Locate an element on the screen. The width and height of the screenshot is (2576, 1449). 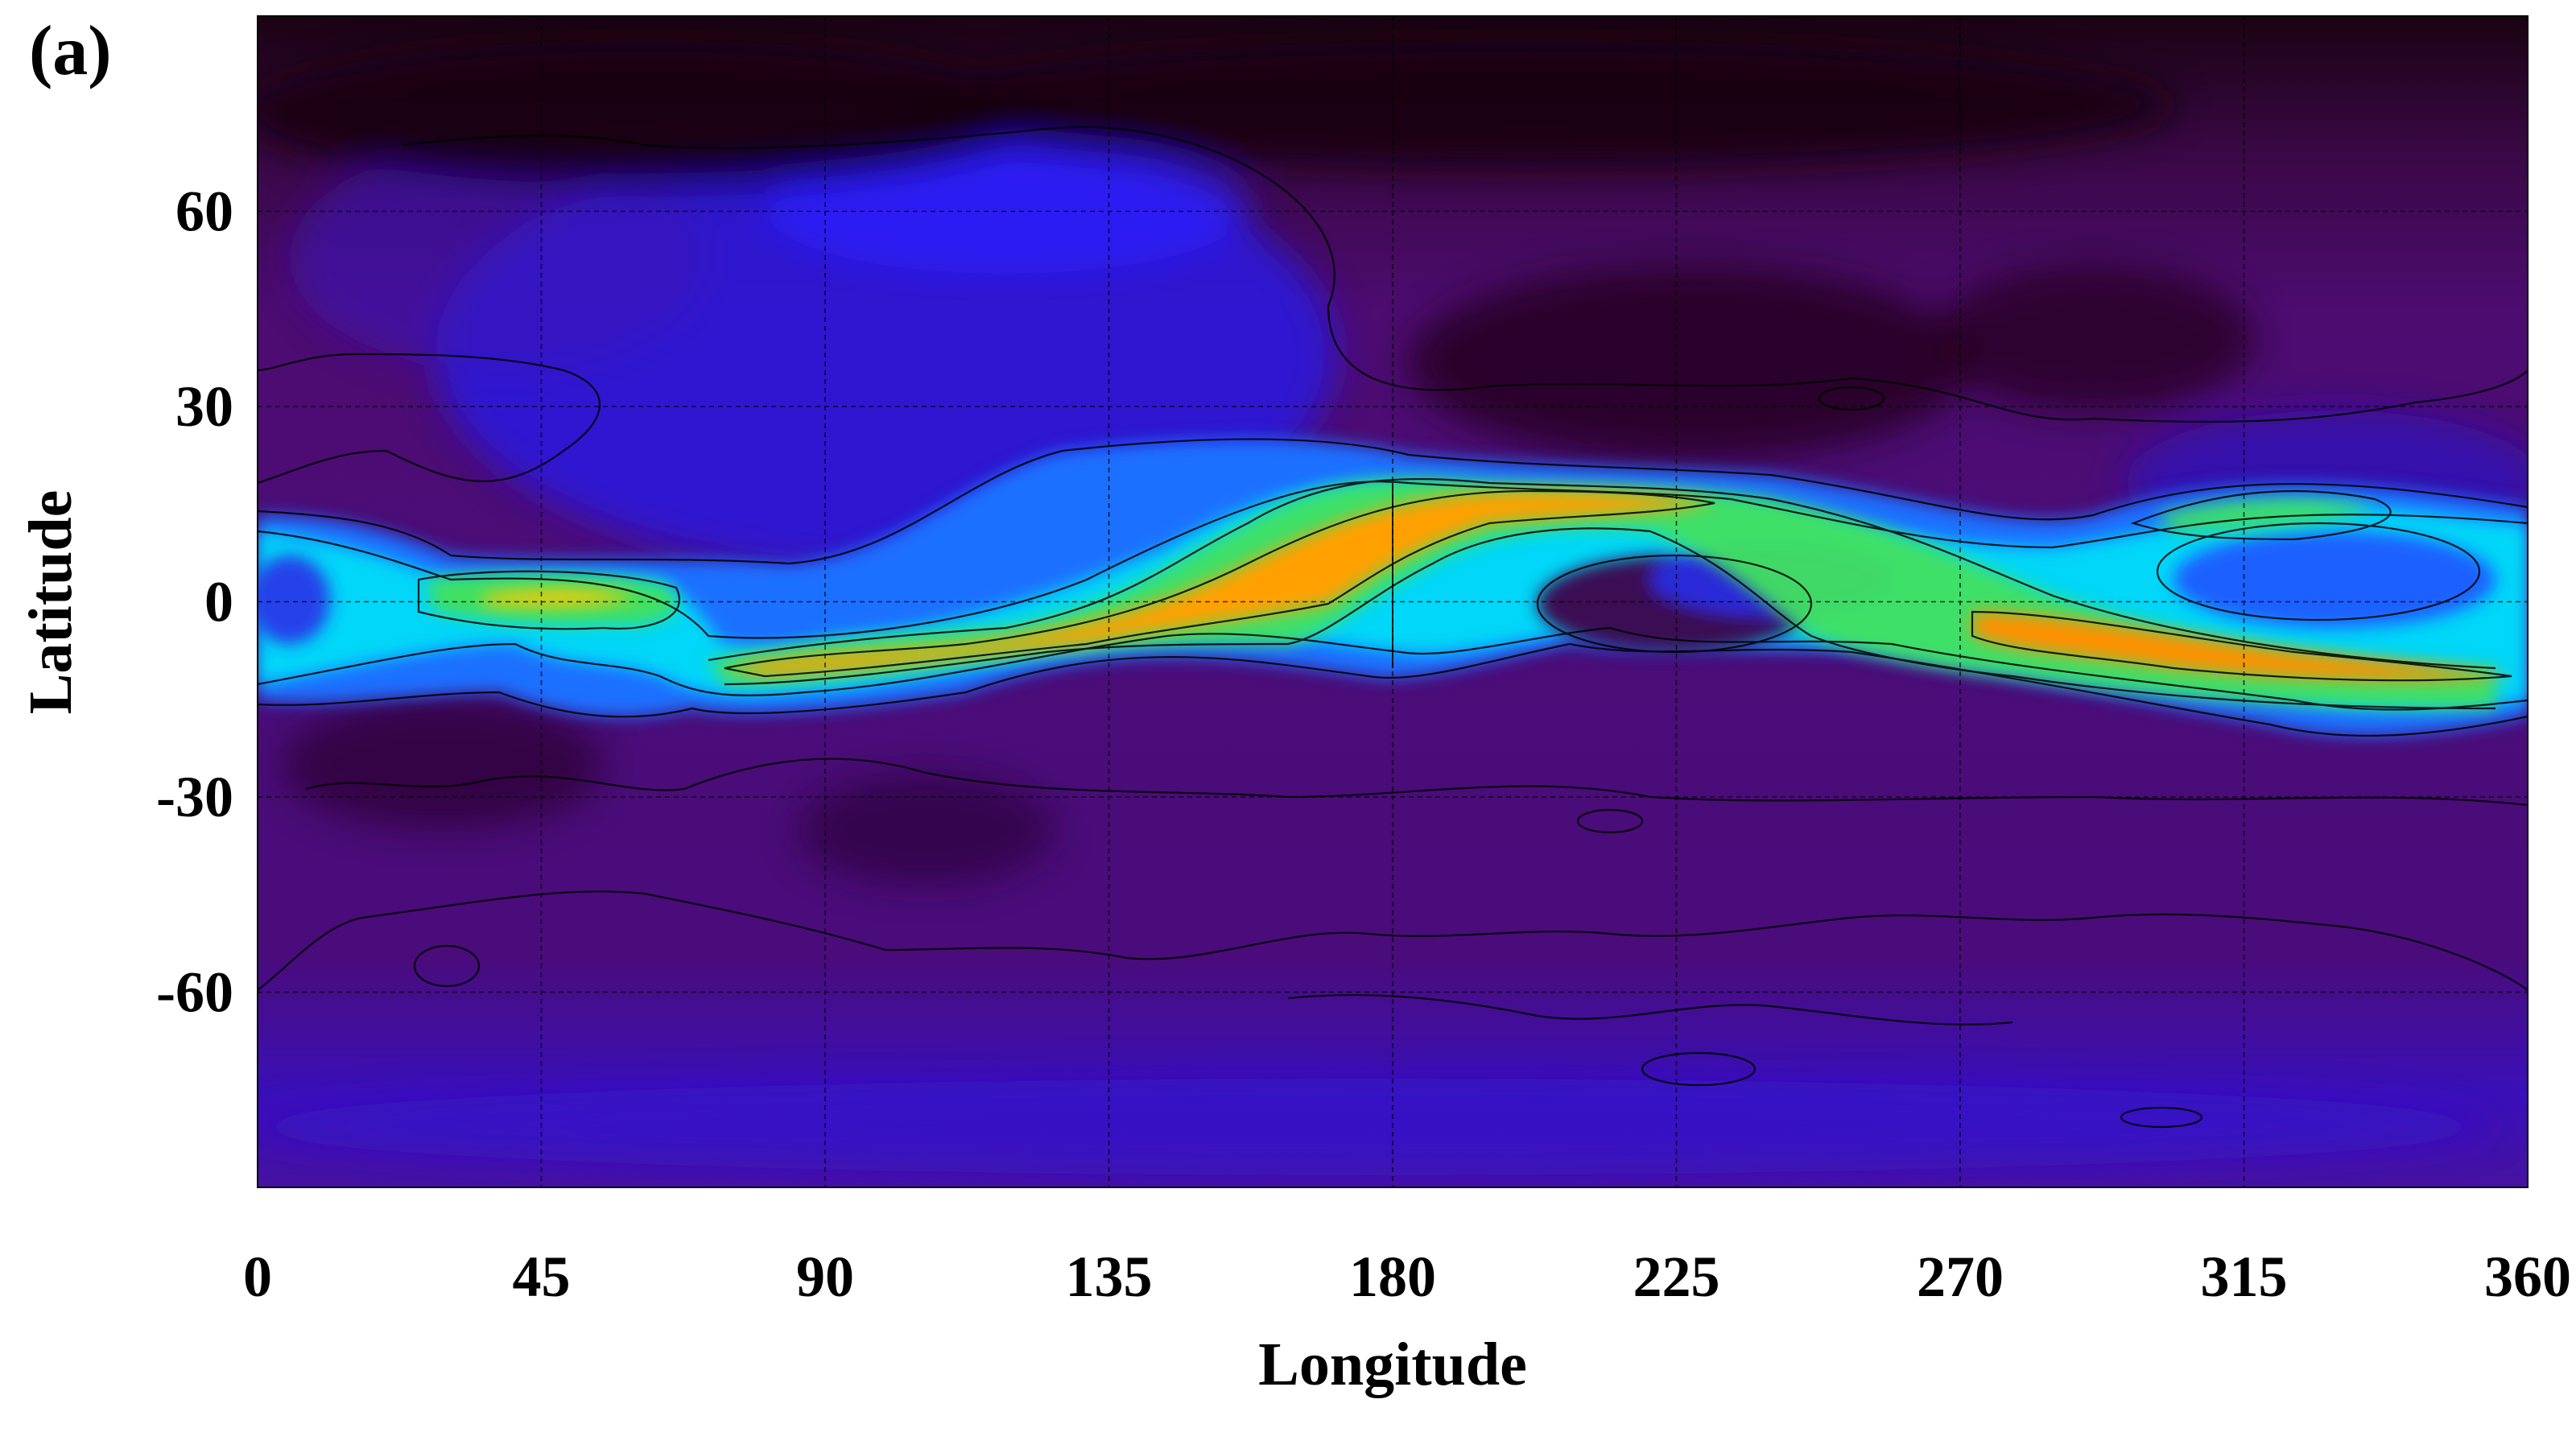
x-tick-label: 315 is located at coordinates (2244, 1277).